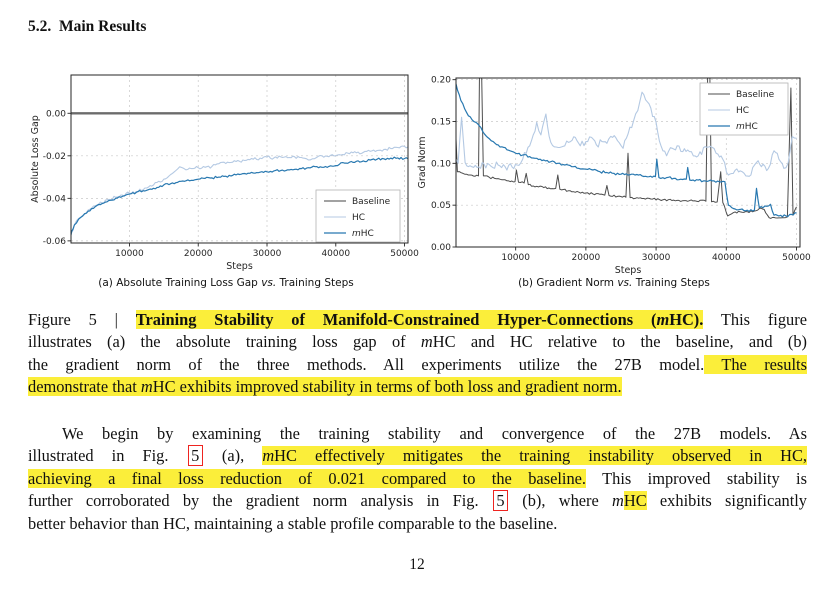 The height and width of the screenshot is (592, 834). I want to click on text-run: This figure, so click(755, 319).